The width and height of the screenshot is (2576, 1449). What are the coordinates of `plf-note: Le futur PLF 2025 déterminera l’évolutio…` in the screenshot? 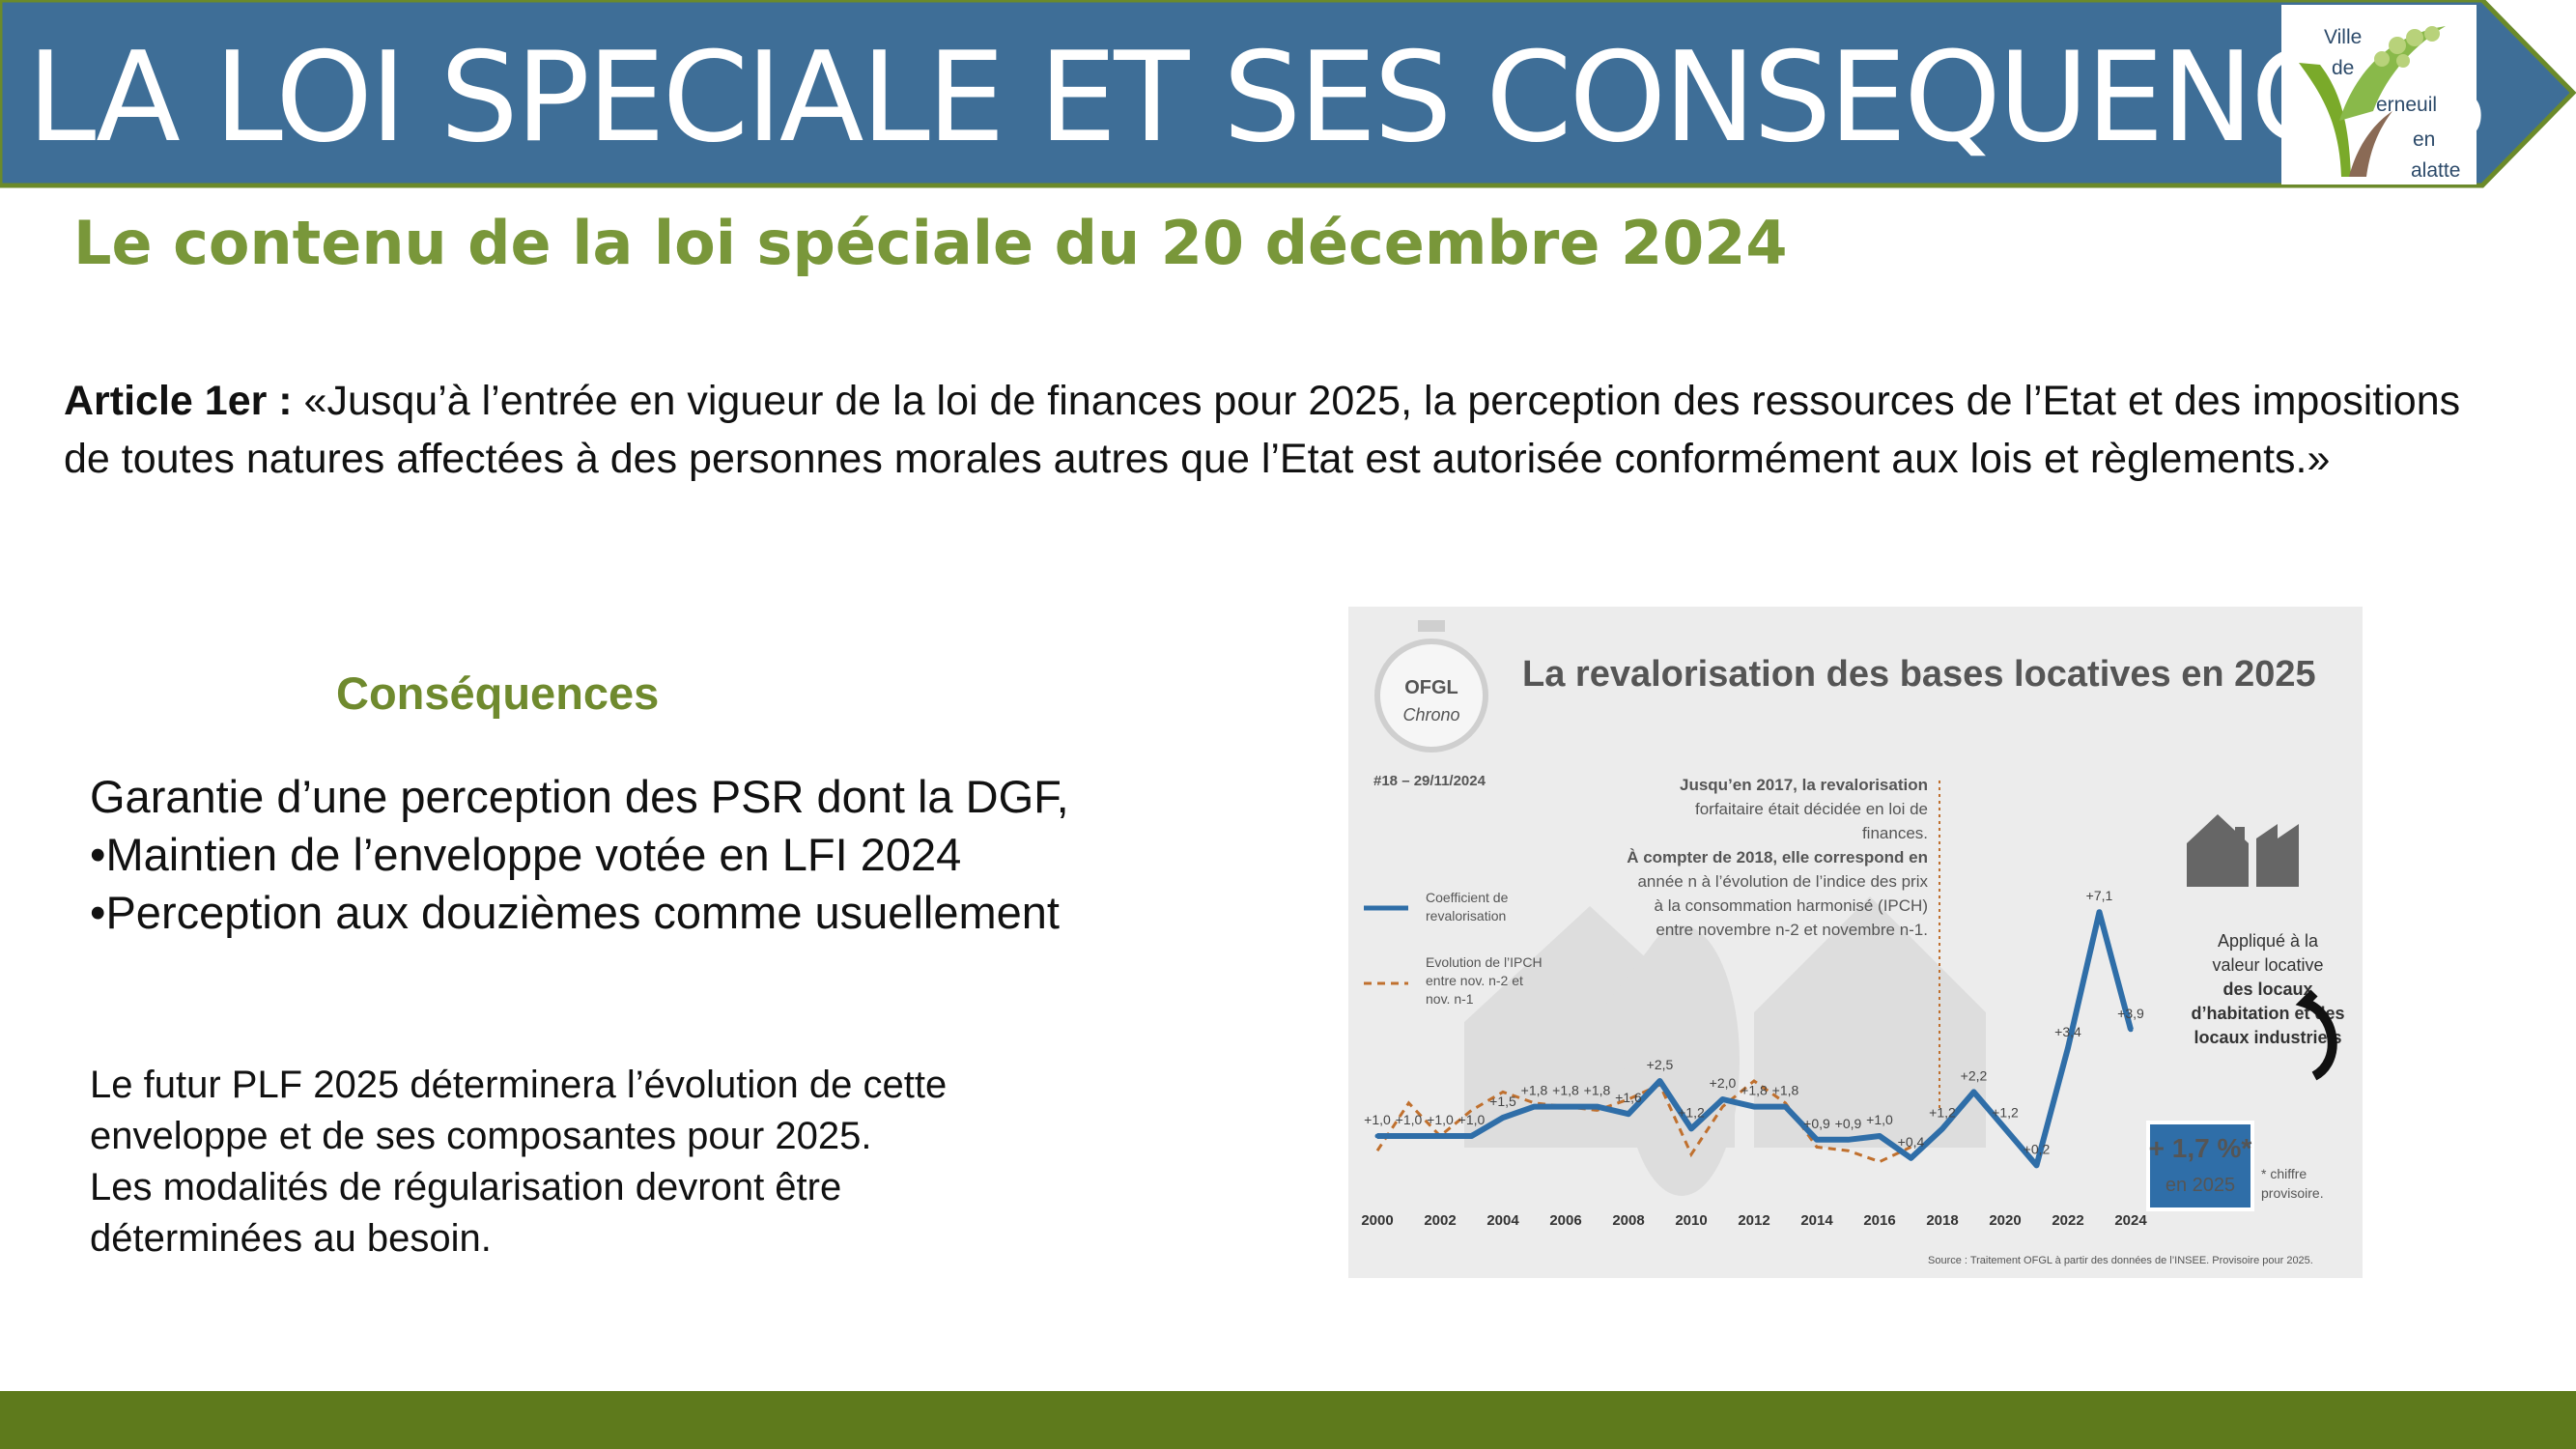 It's located at (669, 1162).